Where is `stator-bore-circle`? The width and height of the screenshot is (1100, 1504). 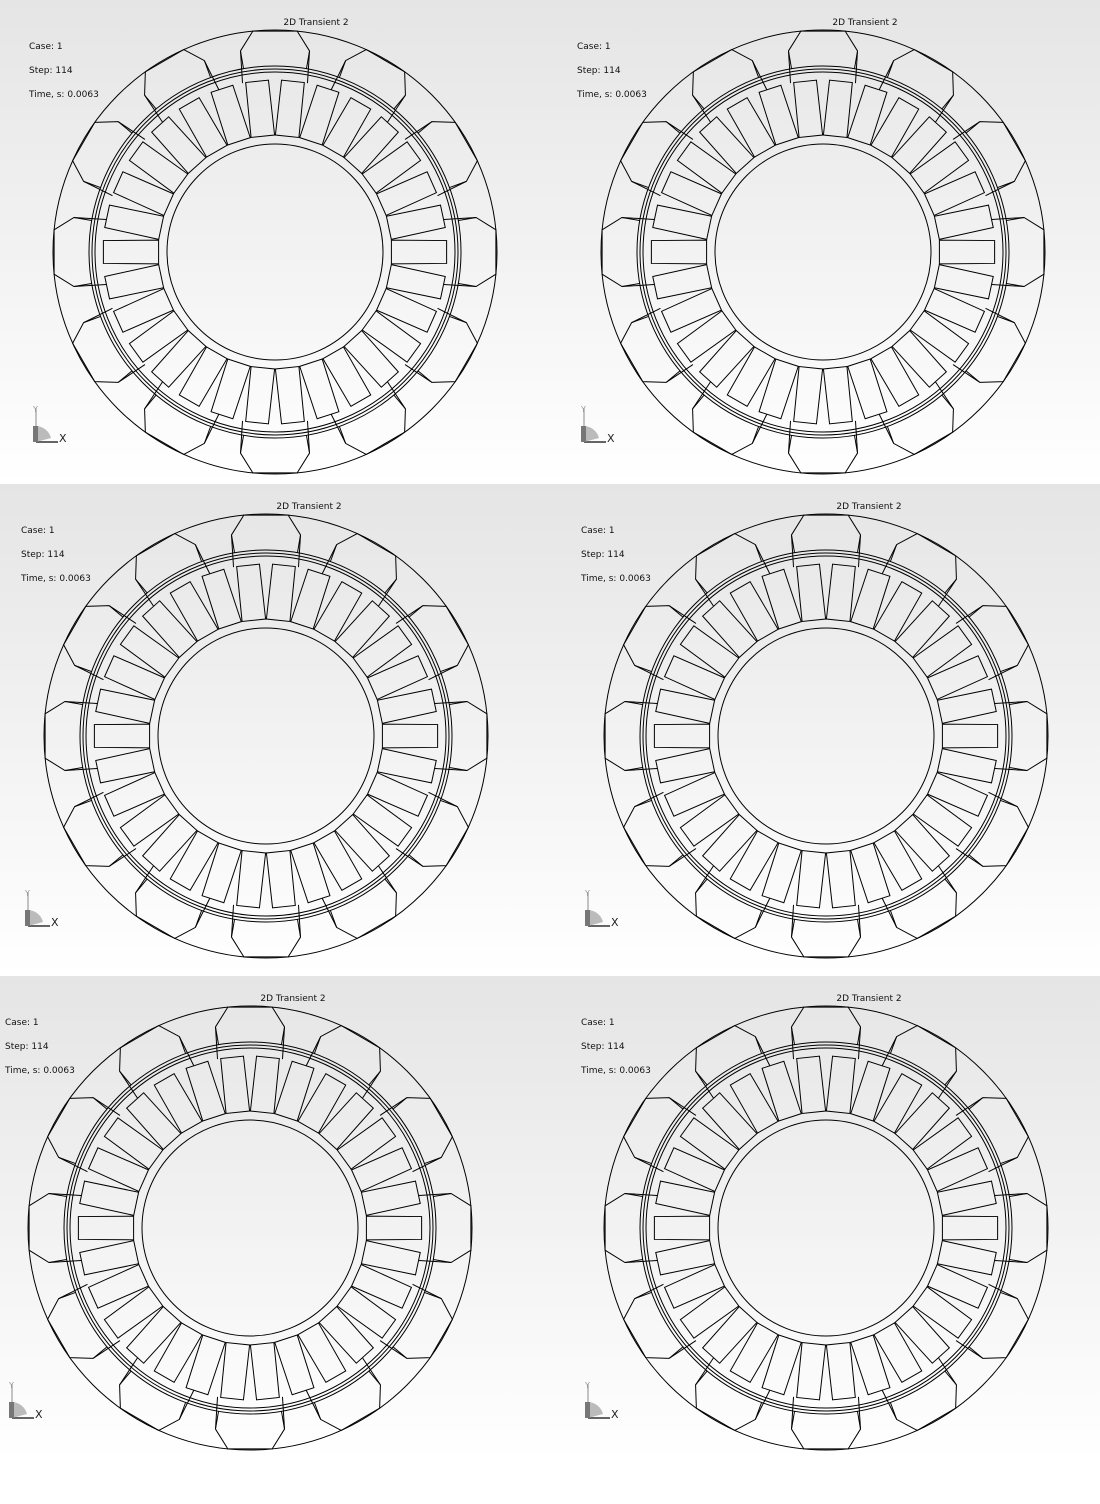 stator-bore-circle is located at coordinates (250, 1228).